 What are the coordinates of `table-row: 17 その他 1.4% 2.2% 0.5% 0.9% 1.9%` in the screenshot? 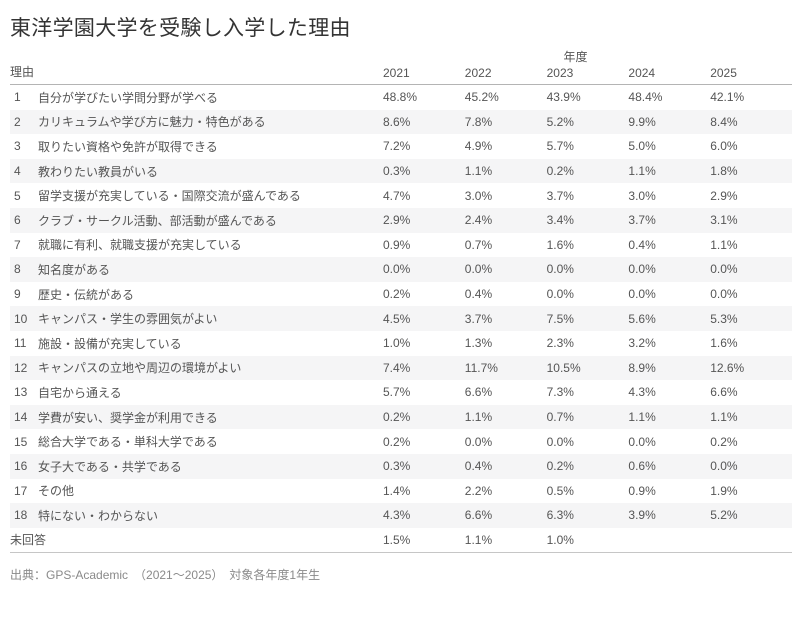 It's located at (401, 491).